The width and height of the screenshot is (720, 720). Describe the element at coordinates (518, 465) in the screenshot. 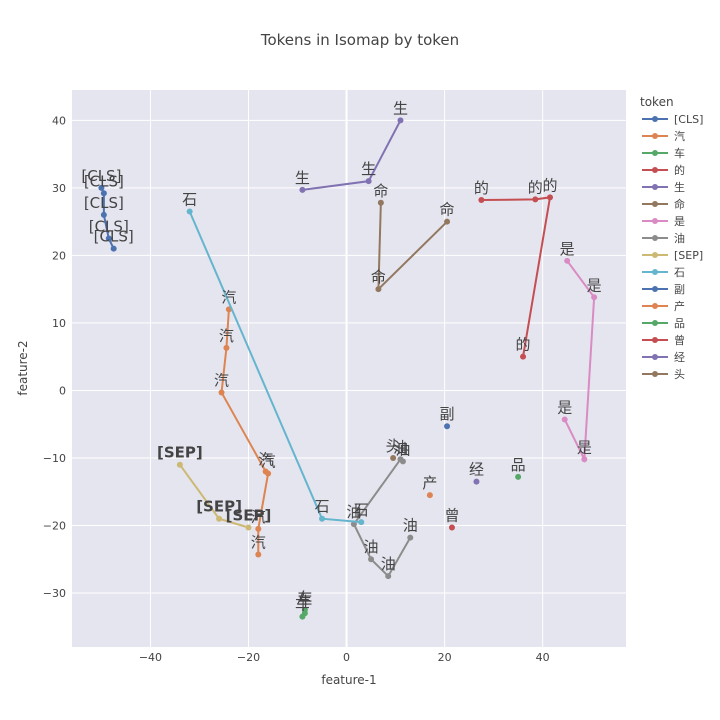

I see `point-label: 品` at that location.